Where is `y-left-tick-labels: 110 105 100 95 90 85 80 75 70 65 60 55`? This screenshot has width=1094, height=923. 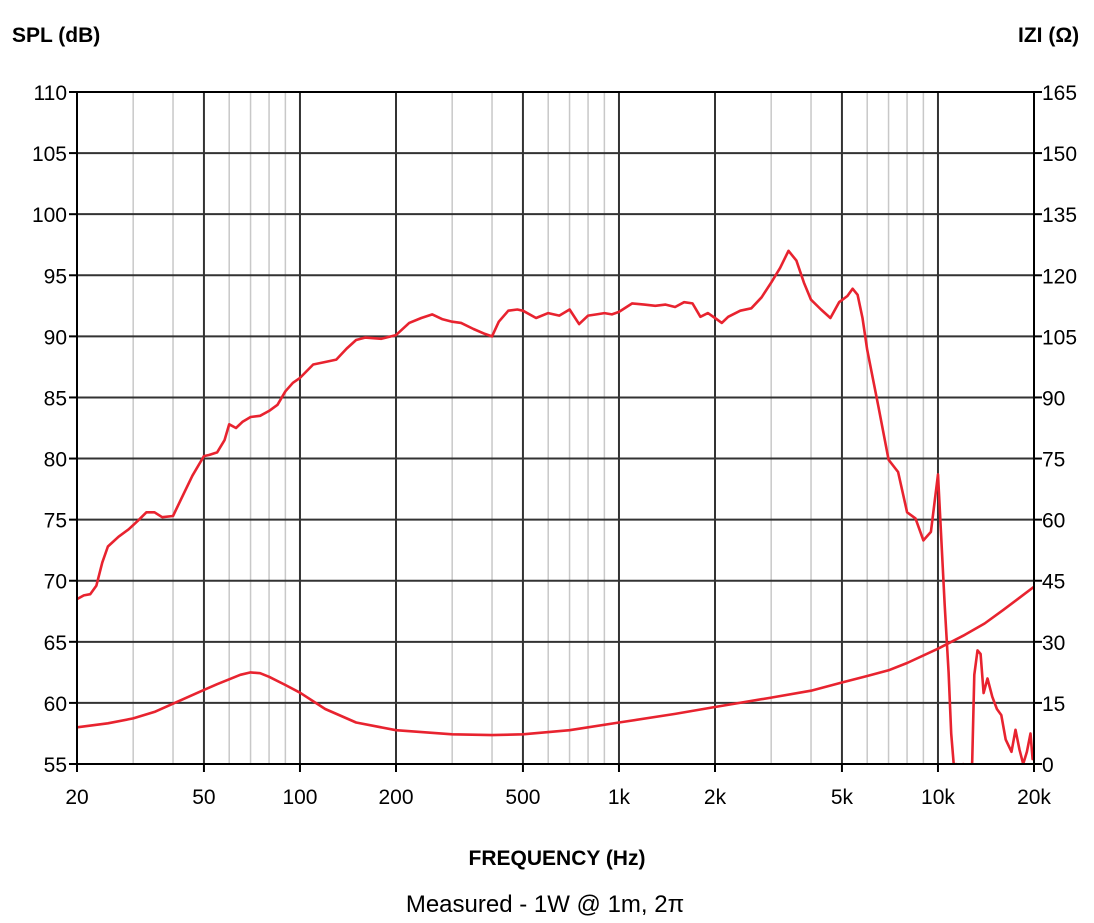 y-left-tick-labels: 110 105 100 95 90 85 80 75 70 65 60 55 is located at coordinates (54, 429).